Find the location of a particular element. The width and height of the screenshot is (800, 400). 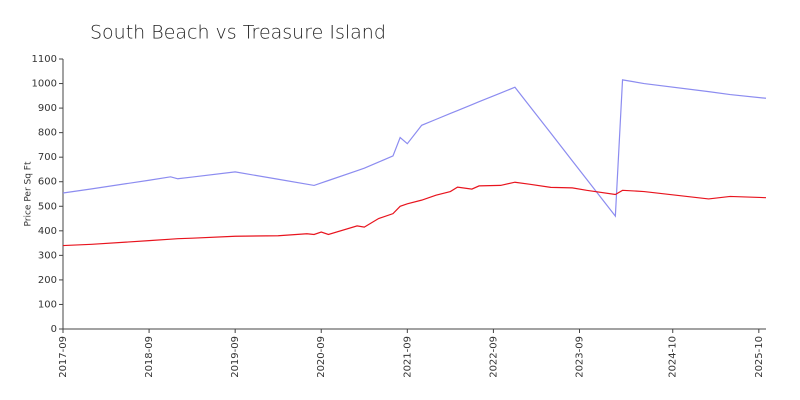

y-tick-label: 800 is located at coordinates (47, 133).